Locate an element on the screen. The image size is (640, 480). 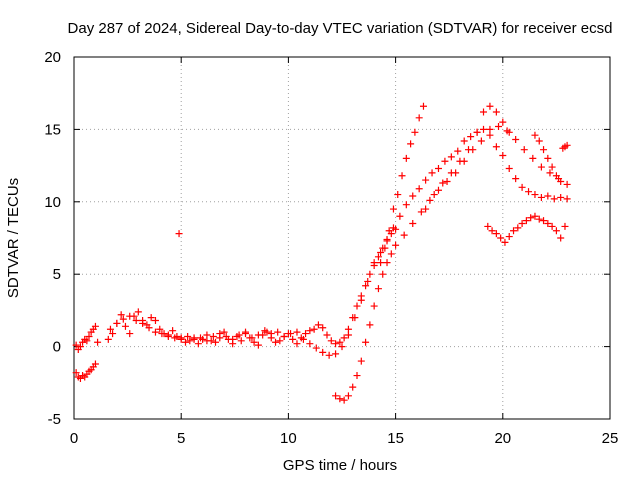
y-tick-label: 15 is located at coordinates (52, 129).